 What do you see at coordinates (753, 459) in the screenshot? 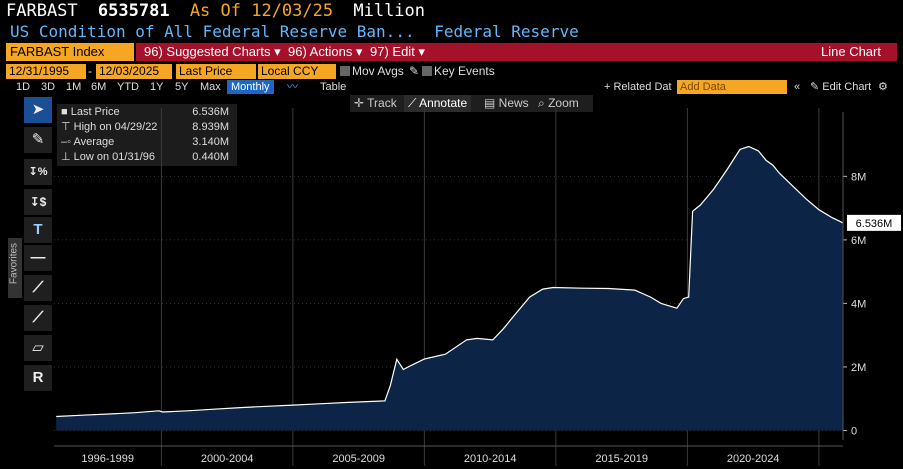
I see `x-period-label: 2020-2024` at bounding box center [753, 459].